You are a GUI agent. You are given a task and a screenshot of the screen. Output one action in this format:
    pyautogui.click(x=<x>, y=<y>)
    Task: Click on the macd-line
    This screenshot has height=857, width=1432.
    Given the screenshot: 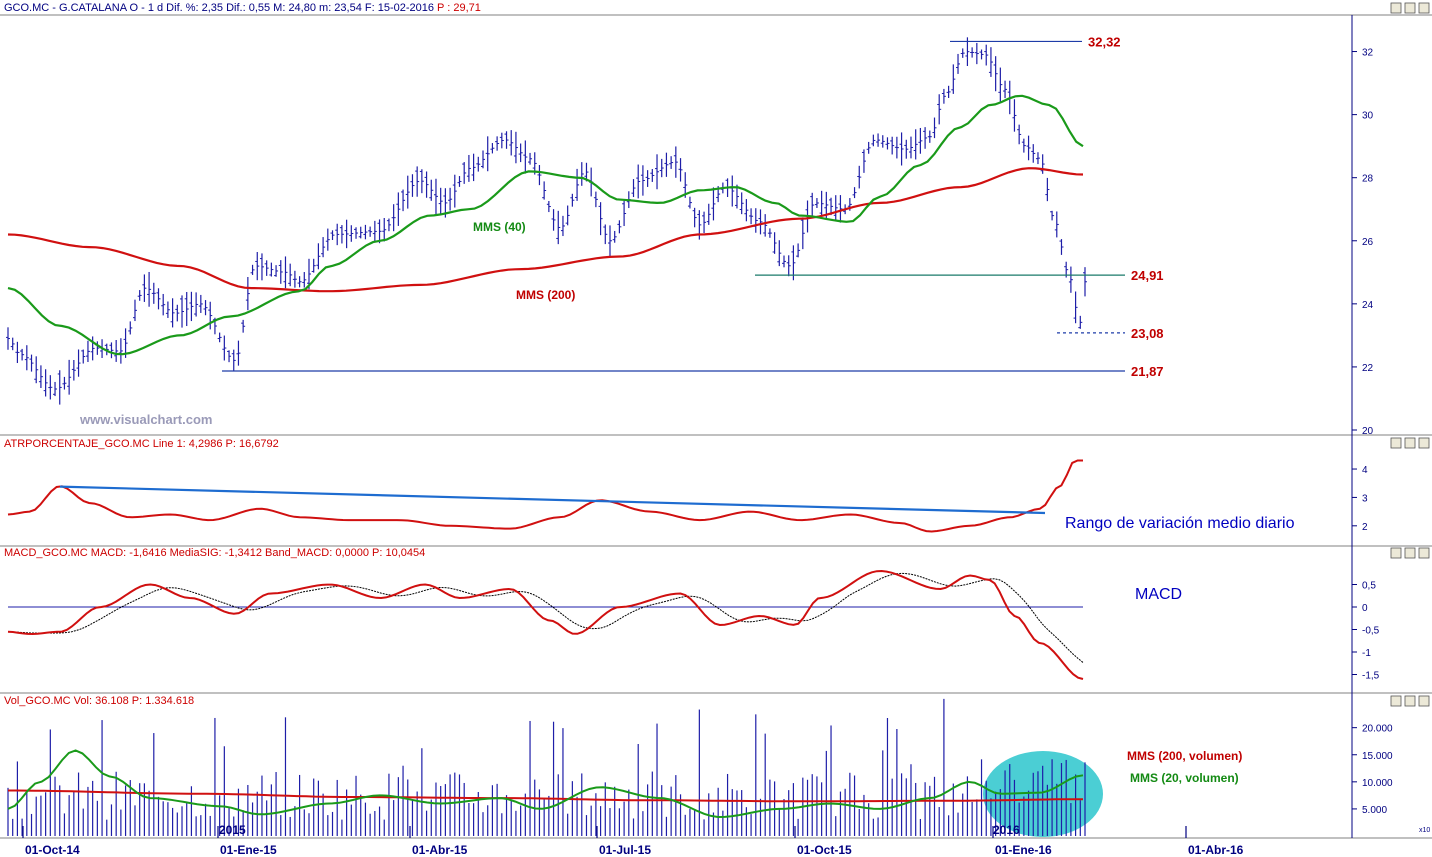 What is the action you would take?
    pyautogui.click(x=545, y=624)
    